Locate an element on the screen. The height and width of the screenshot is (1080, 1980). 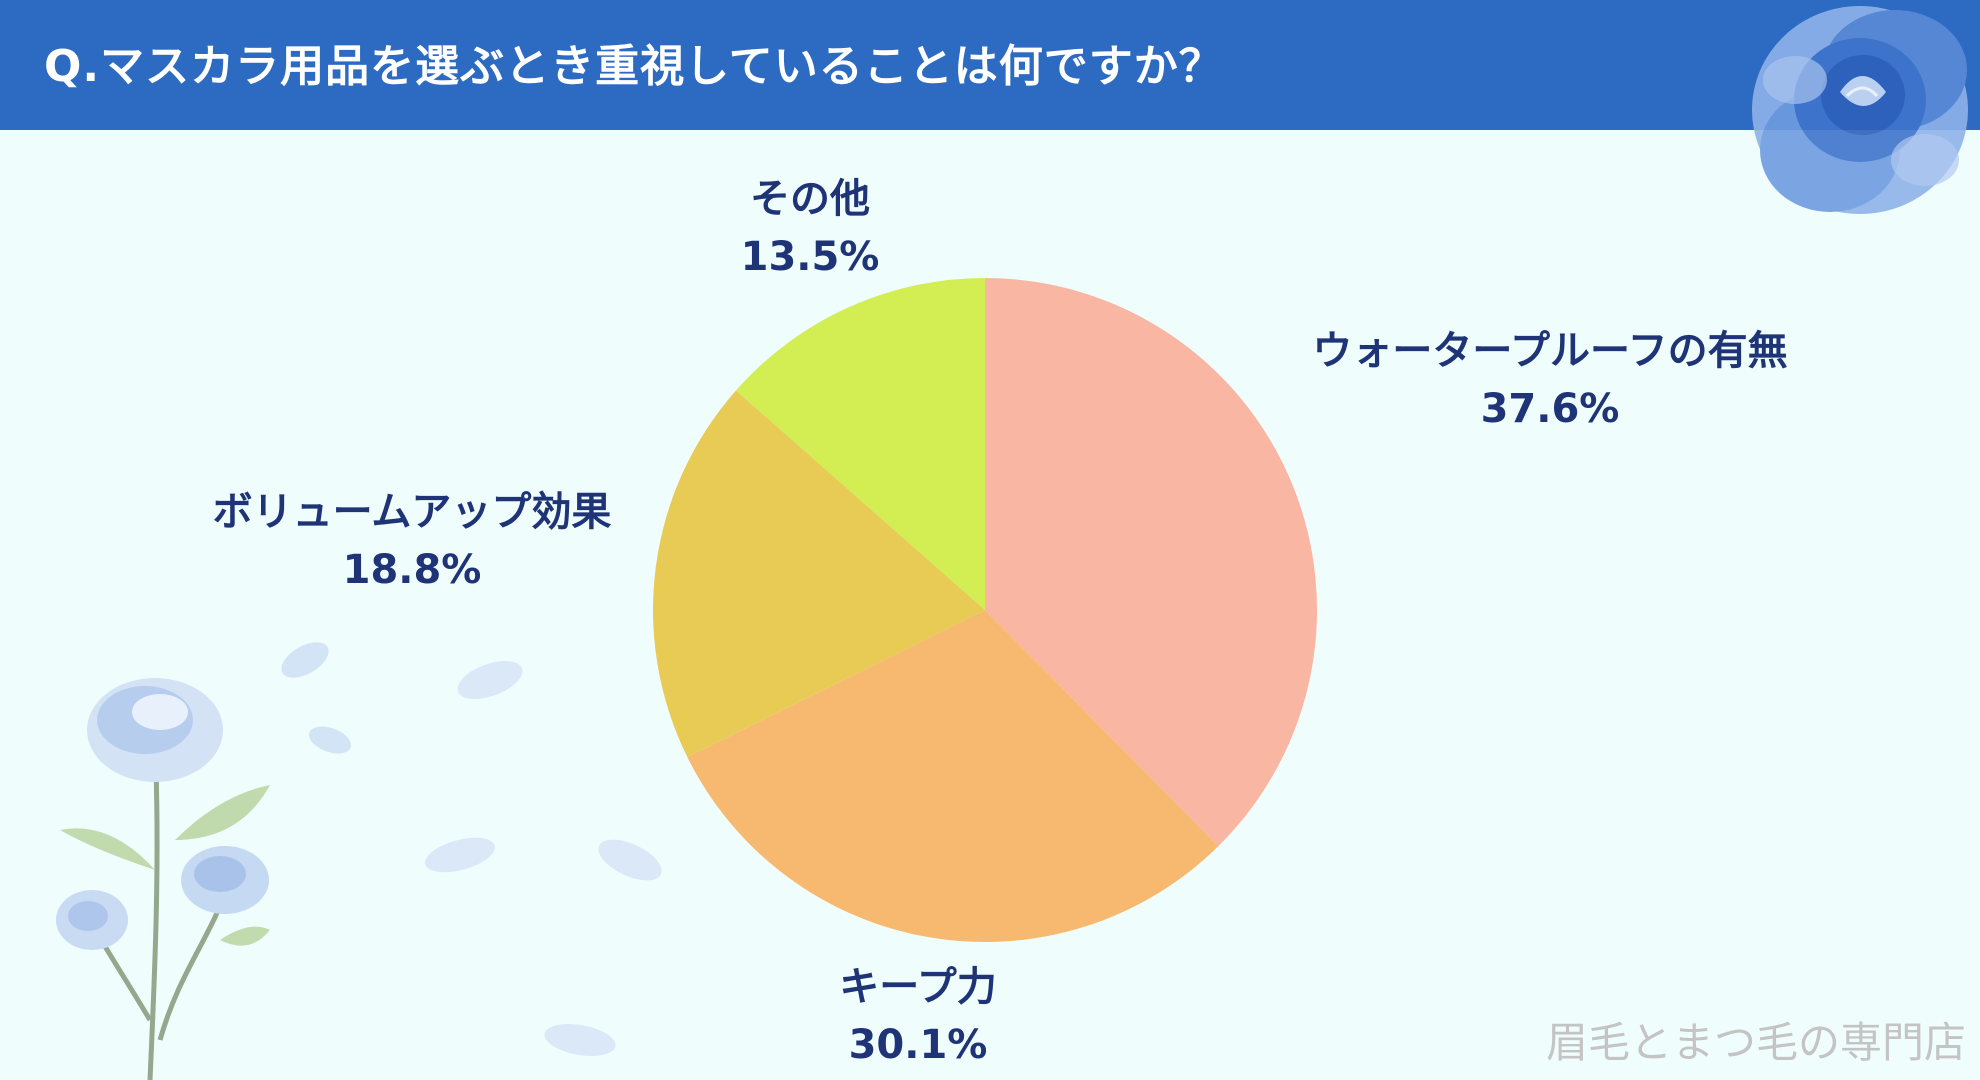
petal-decoration-icon is located at coordinates (543, 858).